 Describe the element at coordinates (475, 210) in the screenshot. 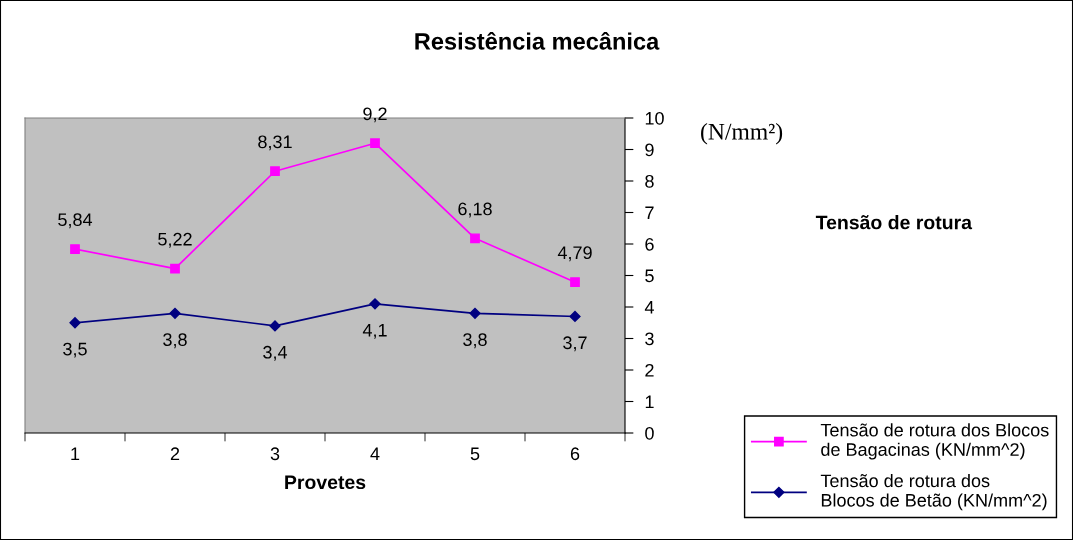

I see `data-label: 6,18` at that location.